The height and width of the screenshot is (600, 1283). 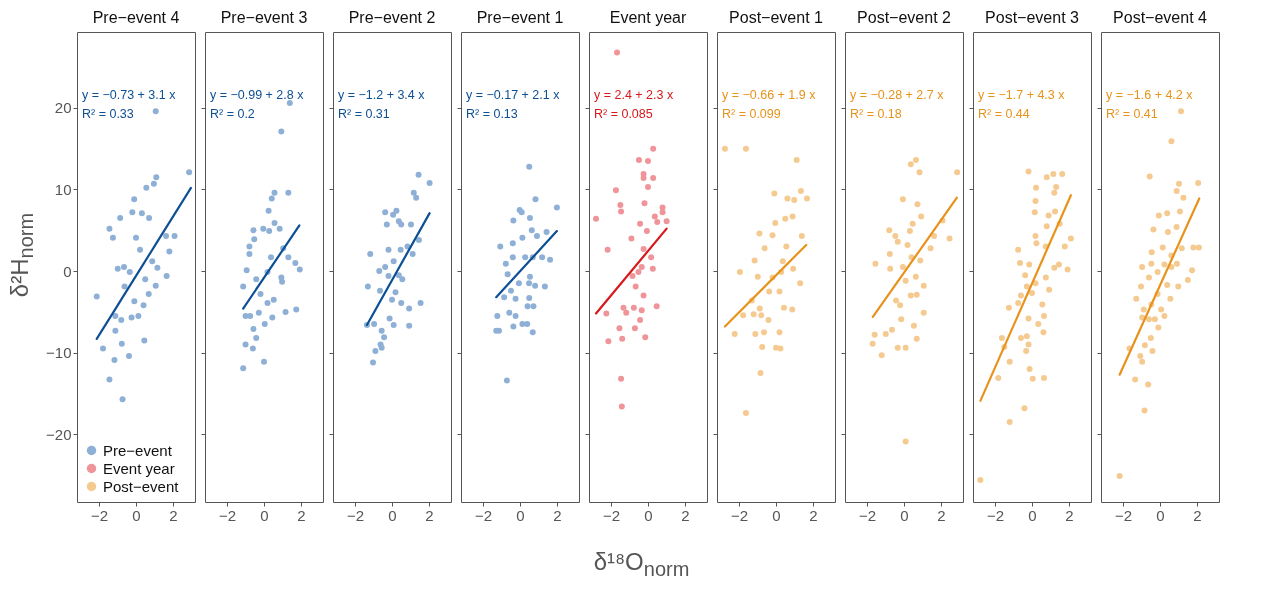 What do you see at coordinates (648, 17) in the screenshot?
I see `chart-title: Event year` at bounding box center [648, 17].